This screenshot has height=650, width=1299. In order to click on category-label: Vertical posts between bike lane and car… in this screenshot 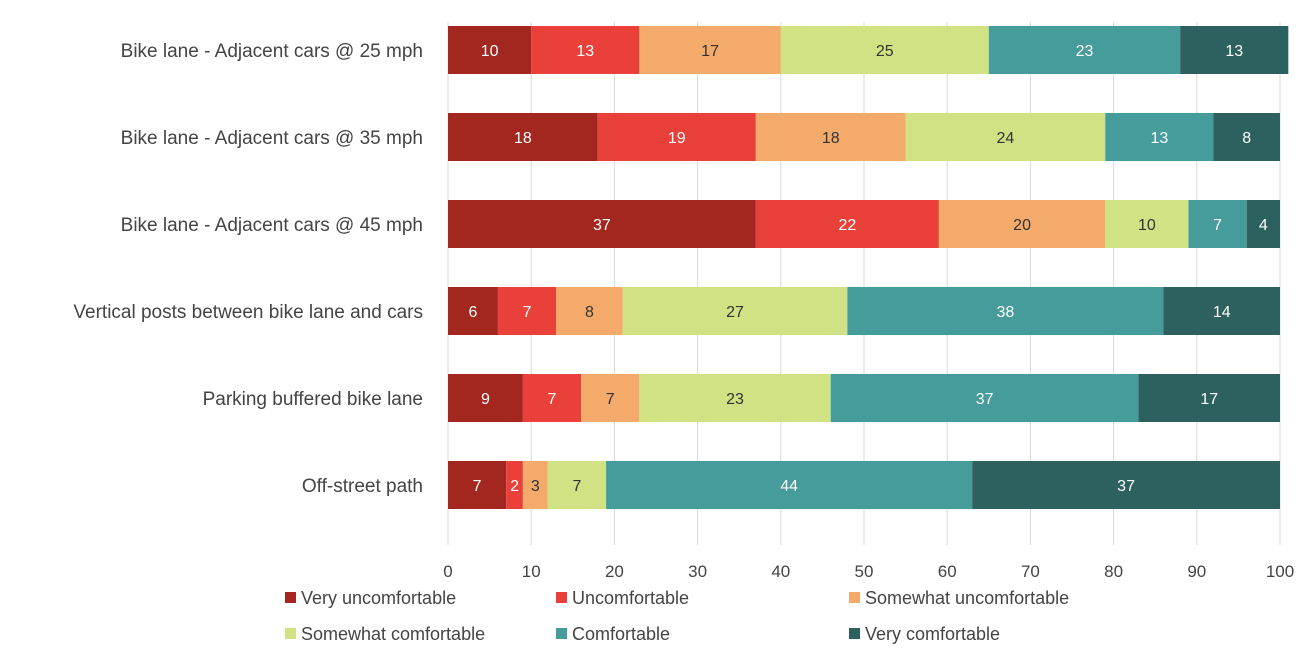, I will do `click(248, 312)`.